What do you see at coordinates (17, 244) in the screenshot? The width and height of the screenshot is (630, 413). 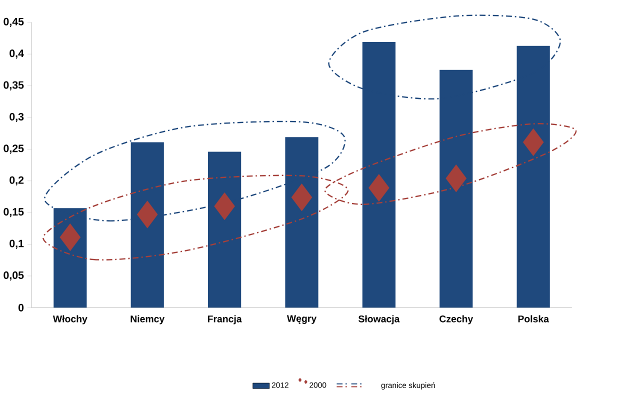 I see `y-tick-label: 0,1` at bounding box center [17, 244].